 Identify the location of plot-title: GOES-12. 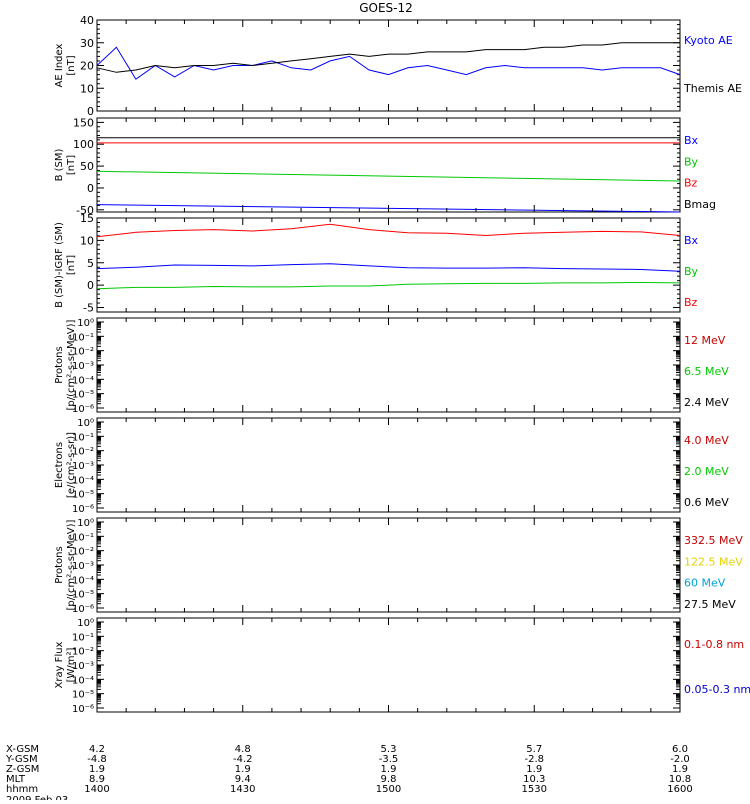
(386, 8).